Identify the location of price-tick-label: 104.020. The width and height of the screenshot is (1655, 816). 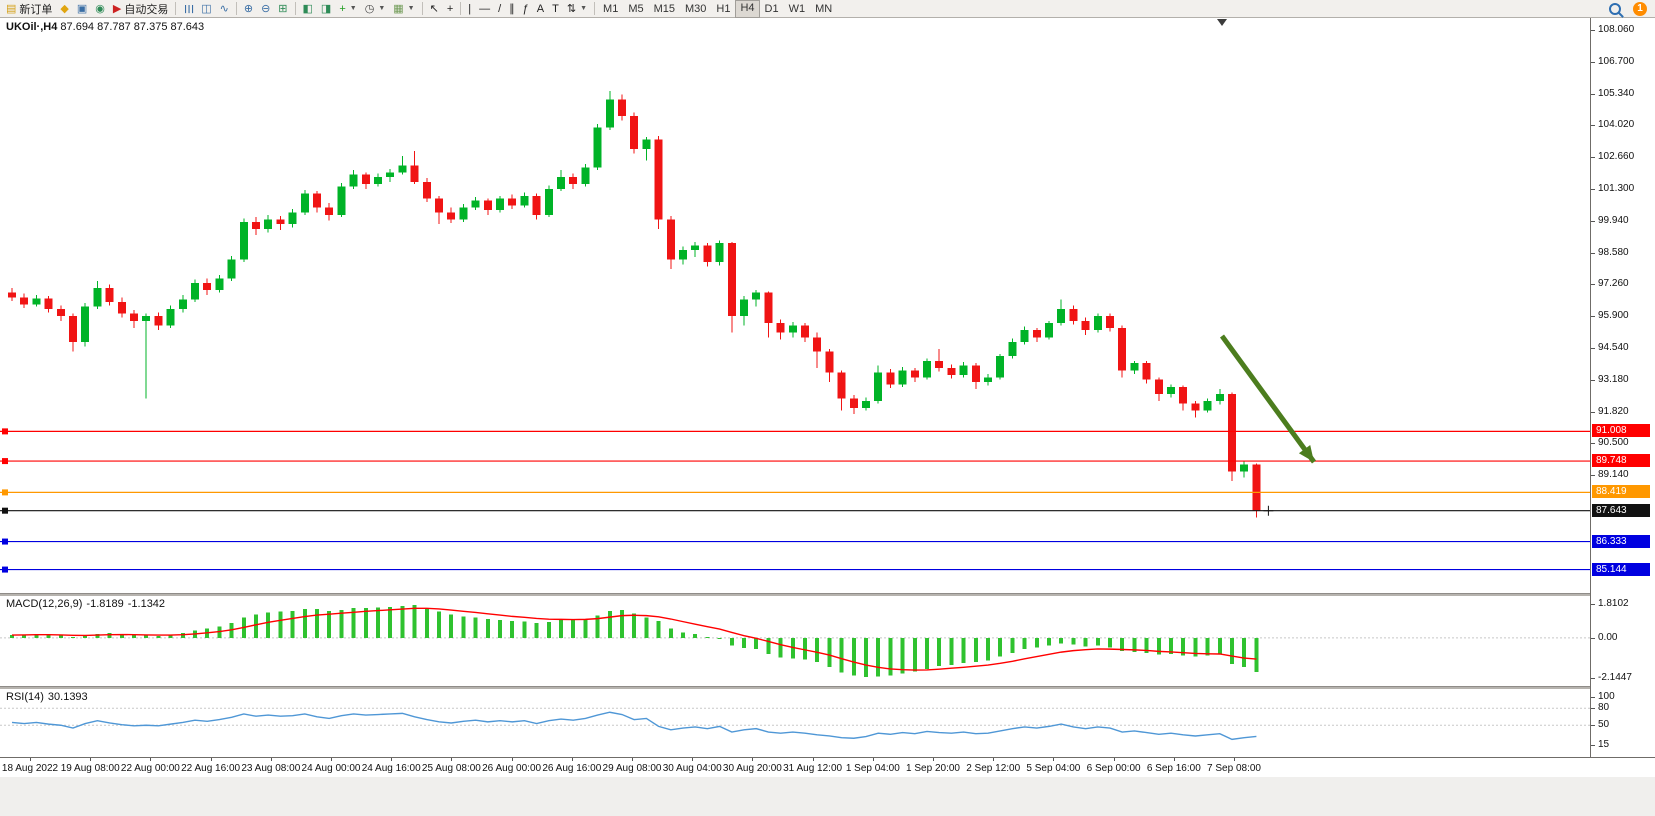
(1616, 124).